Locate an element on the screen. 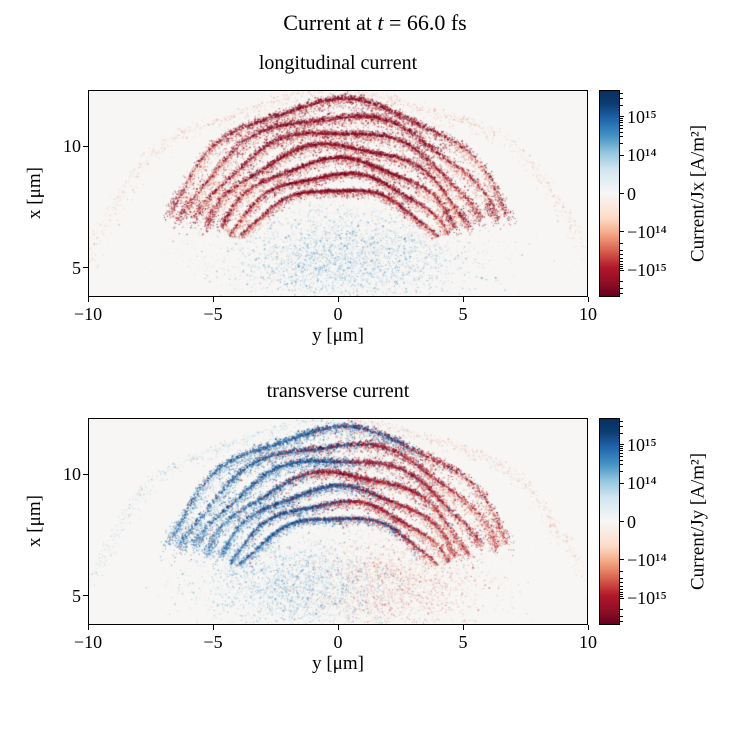 The image size is (750, 750). figure-title-variable: t is located at coordinates (380, 22).